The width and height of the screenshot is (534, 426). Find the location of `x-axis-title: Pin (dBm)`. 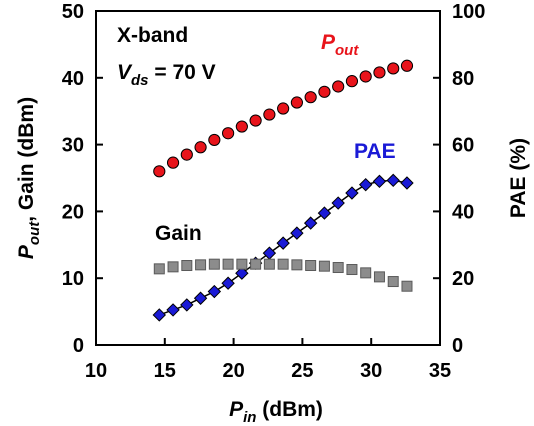

x-axis-title: Pin (dBm) is located at coordinates (276, 412).